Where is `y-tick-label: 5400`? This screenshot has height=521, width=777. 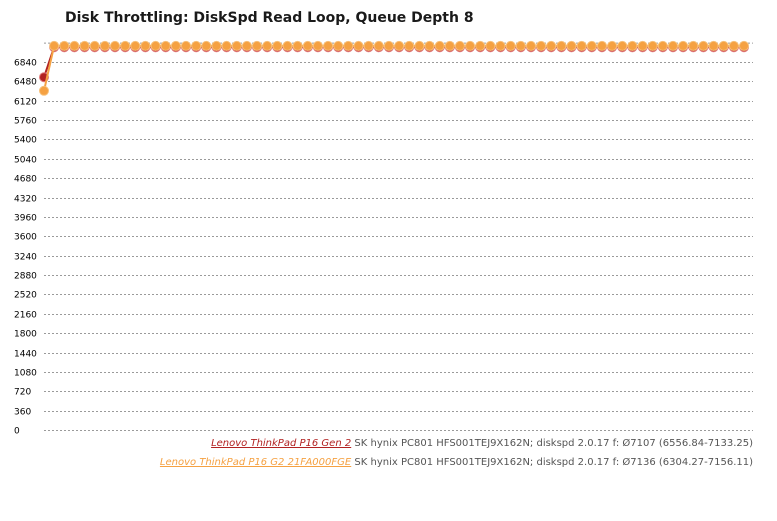 y-tick-label: 5400 is located at coordinates (25, 141).